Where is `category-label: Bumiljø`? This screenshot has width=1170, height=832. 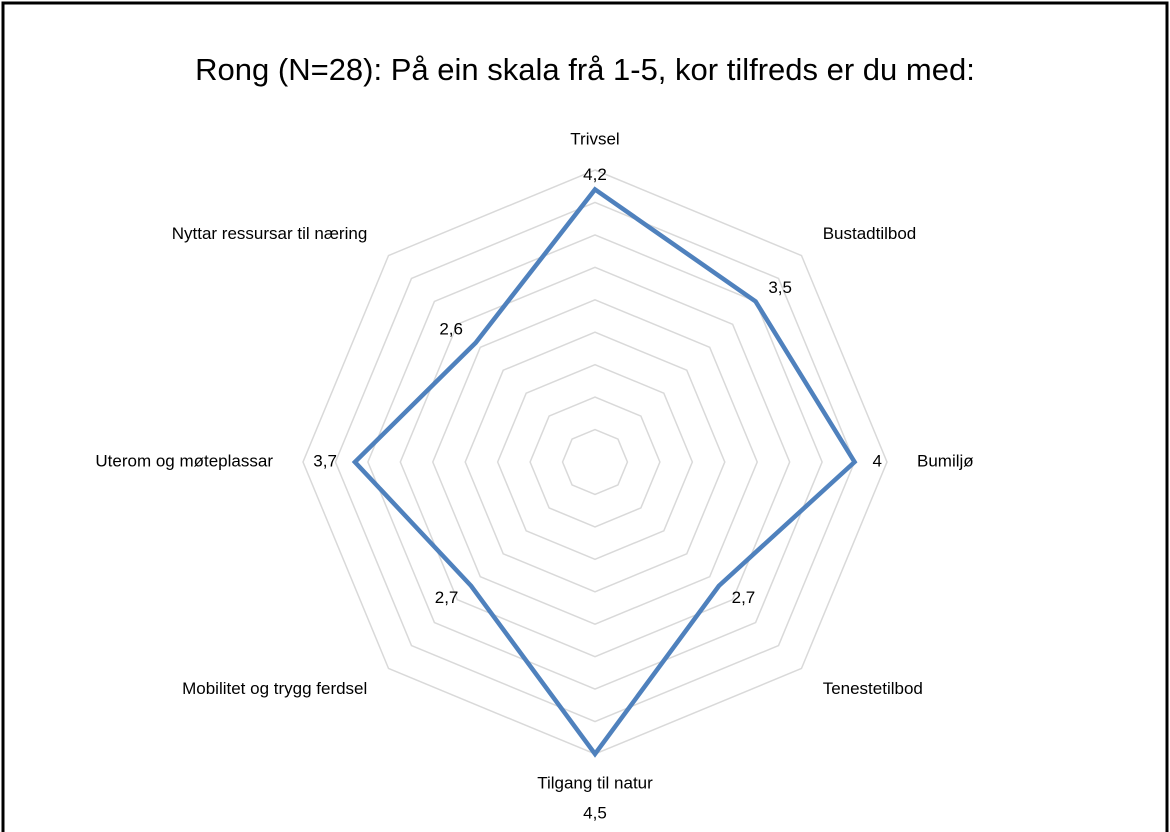
category-label: Bumiljø is located at coordinates (945, 460).